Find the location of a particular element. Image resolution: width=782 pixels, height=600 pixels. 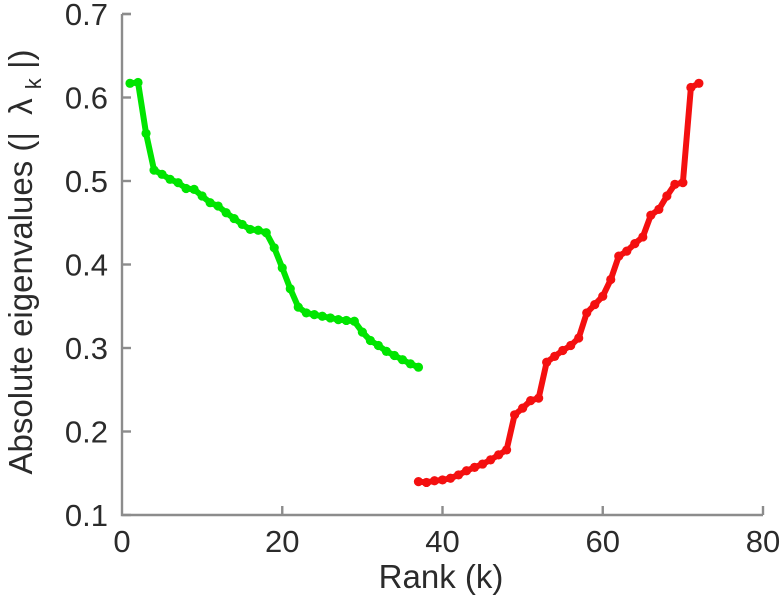

y-tick-label: 0.7 is located at coordinates (86, 16).